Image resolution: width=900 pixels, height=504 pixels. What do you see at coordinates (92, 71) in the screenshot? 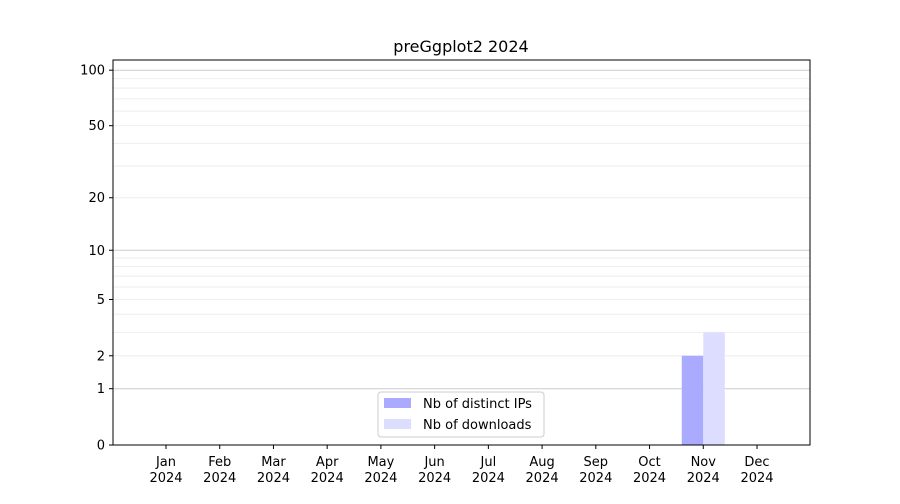
I see `y-tick-label: 100` at bounding box center [92, 71].